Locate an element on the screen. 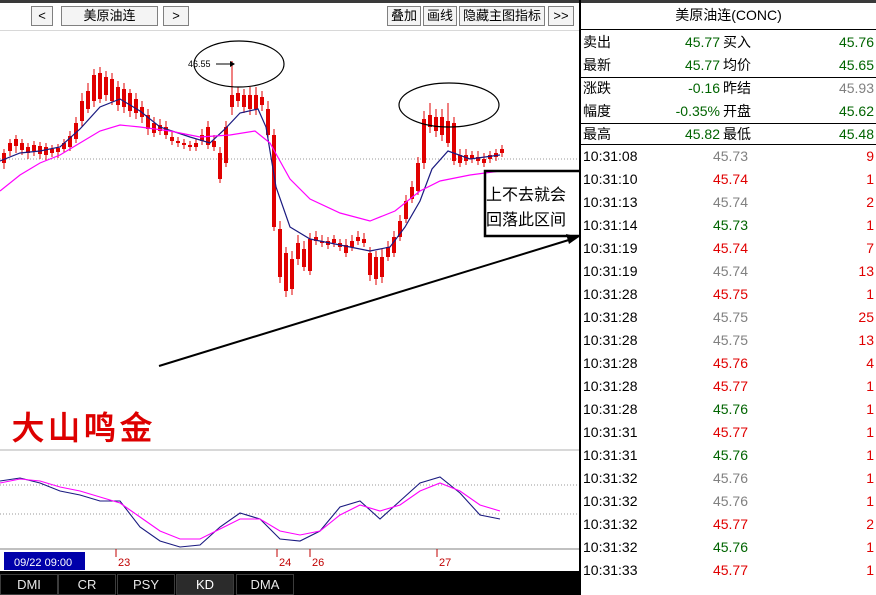  ma-short-line is located at coordinates (250, 175).